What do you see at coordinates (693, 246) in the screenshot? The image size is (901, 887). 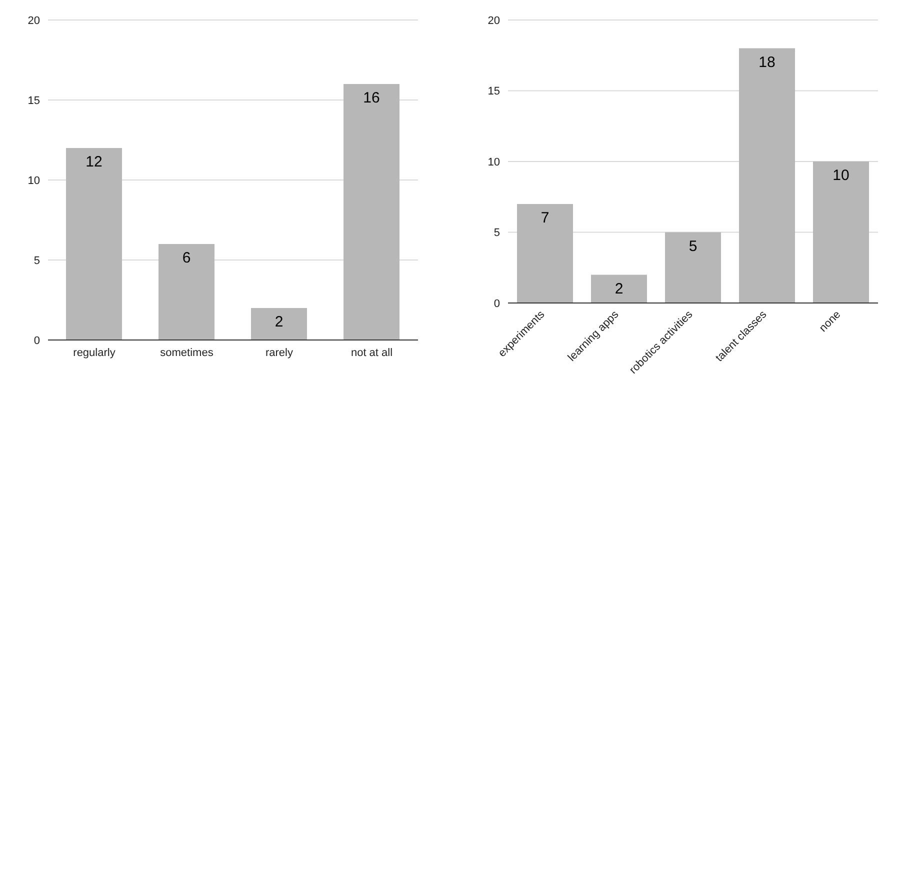 I see `data-label: 5` at bounding box center [693, 246].